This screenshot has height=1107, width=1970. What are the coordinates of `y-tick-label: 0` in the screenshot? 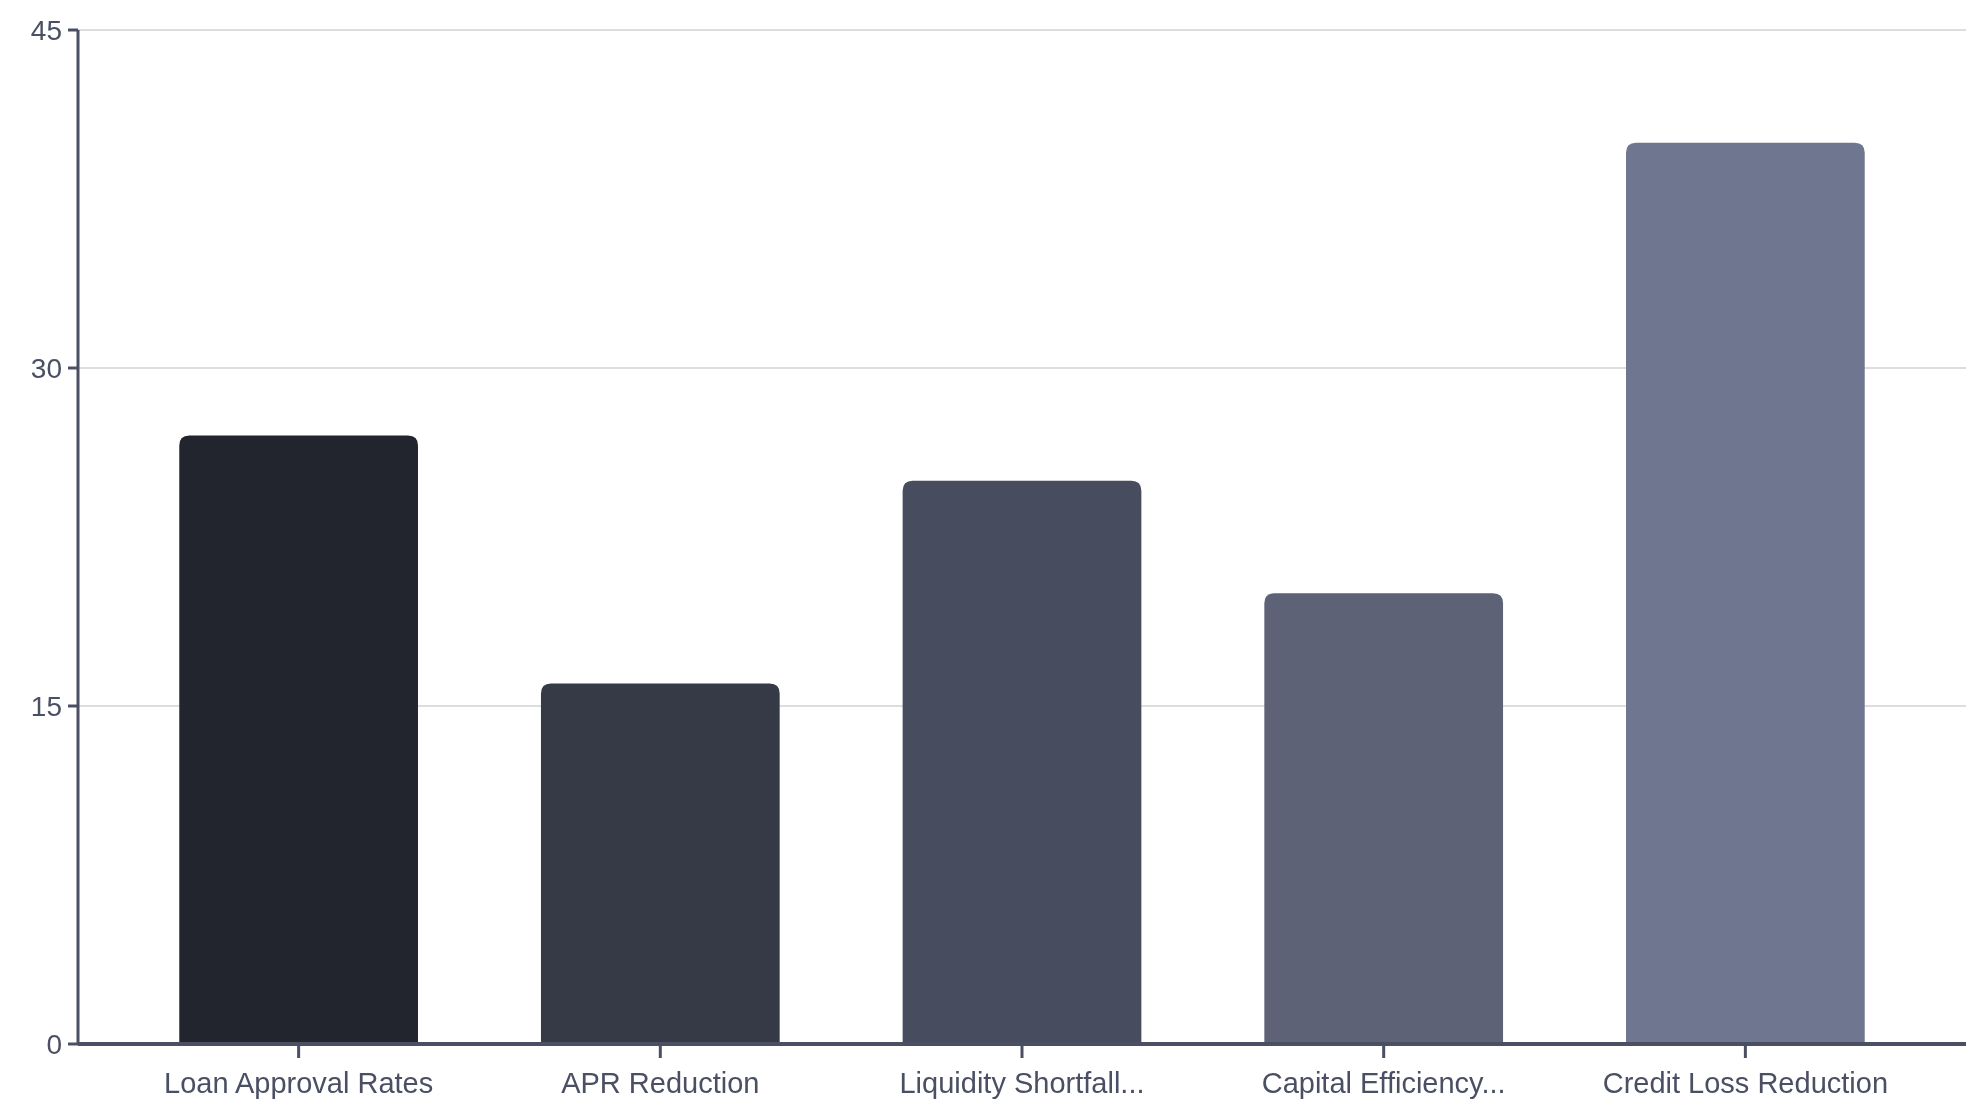 It's located at (54, 1044).